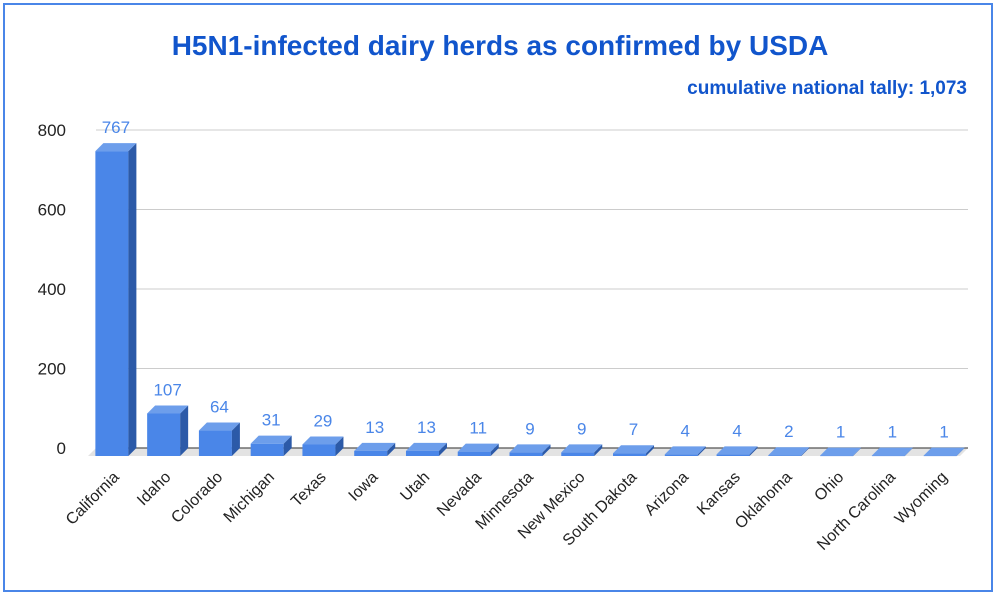  I want to click on y-tick-label: 0, so click(61, 448).